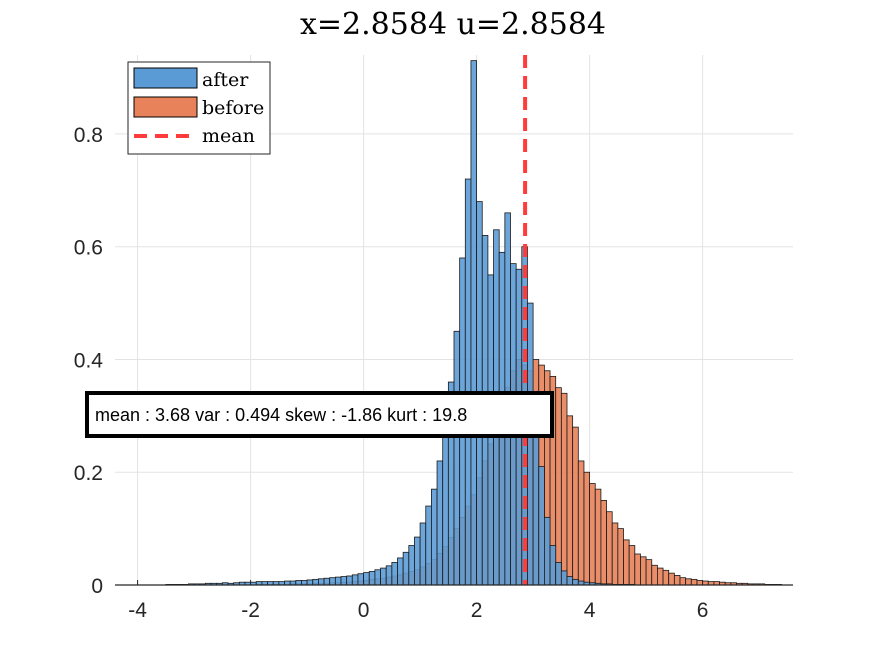  What do you see at coordinates (453, 24) in the screenshot?
I see `chart-title: x=2.8584 u=2.8584` at bounding box center [453, 24].